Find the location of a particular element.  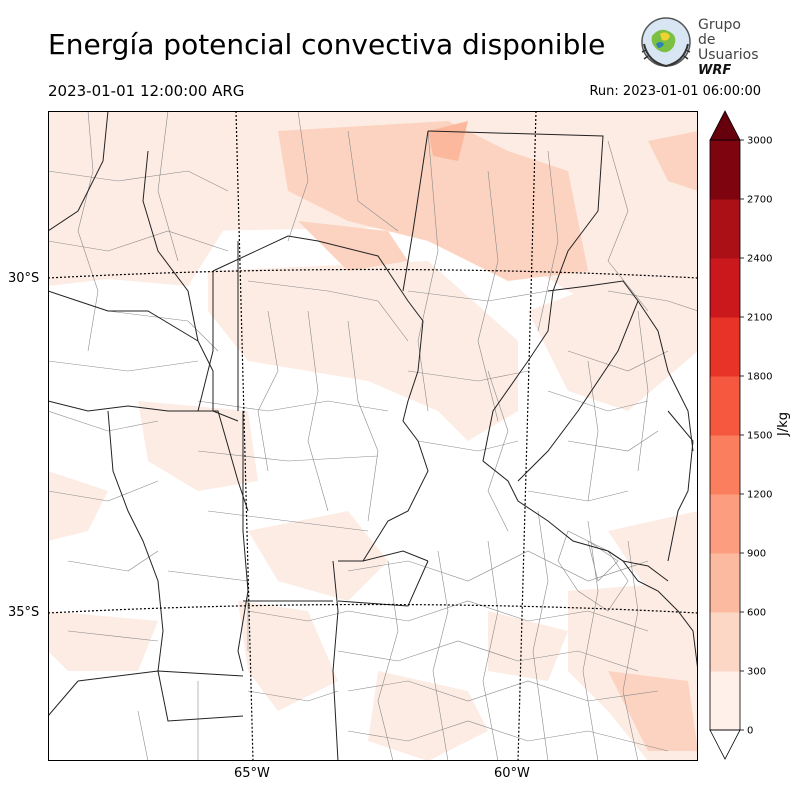

logo-line3: WRF is located at coordinates (715, 70).